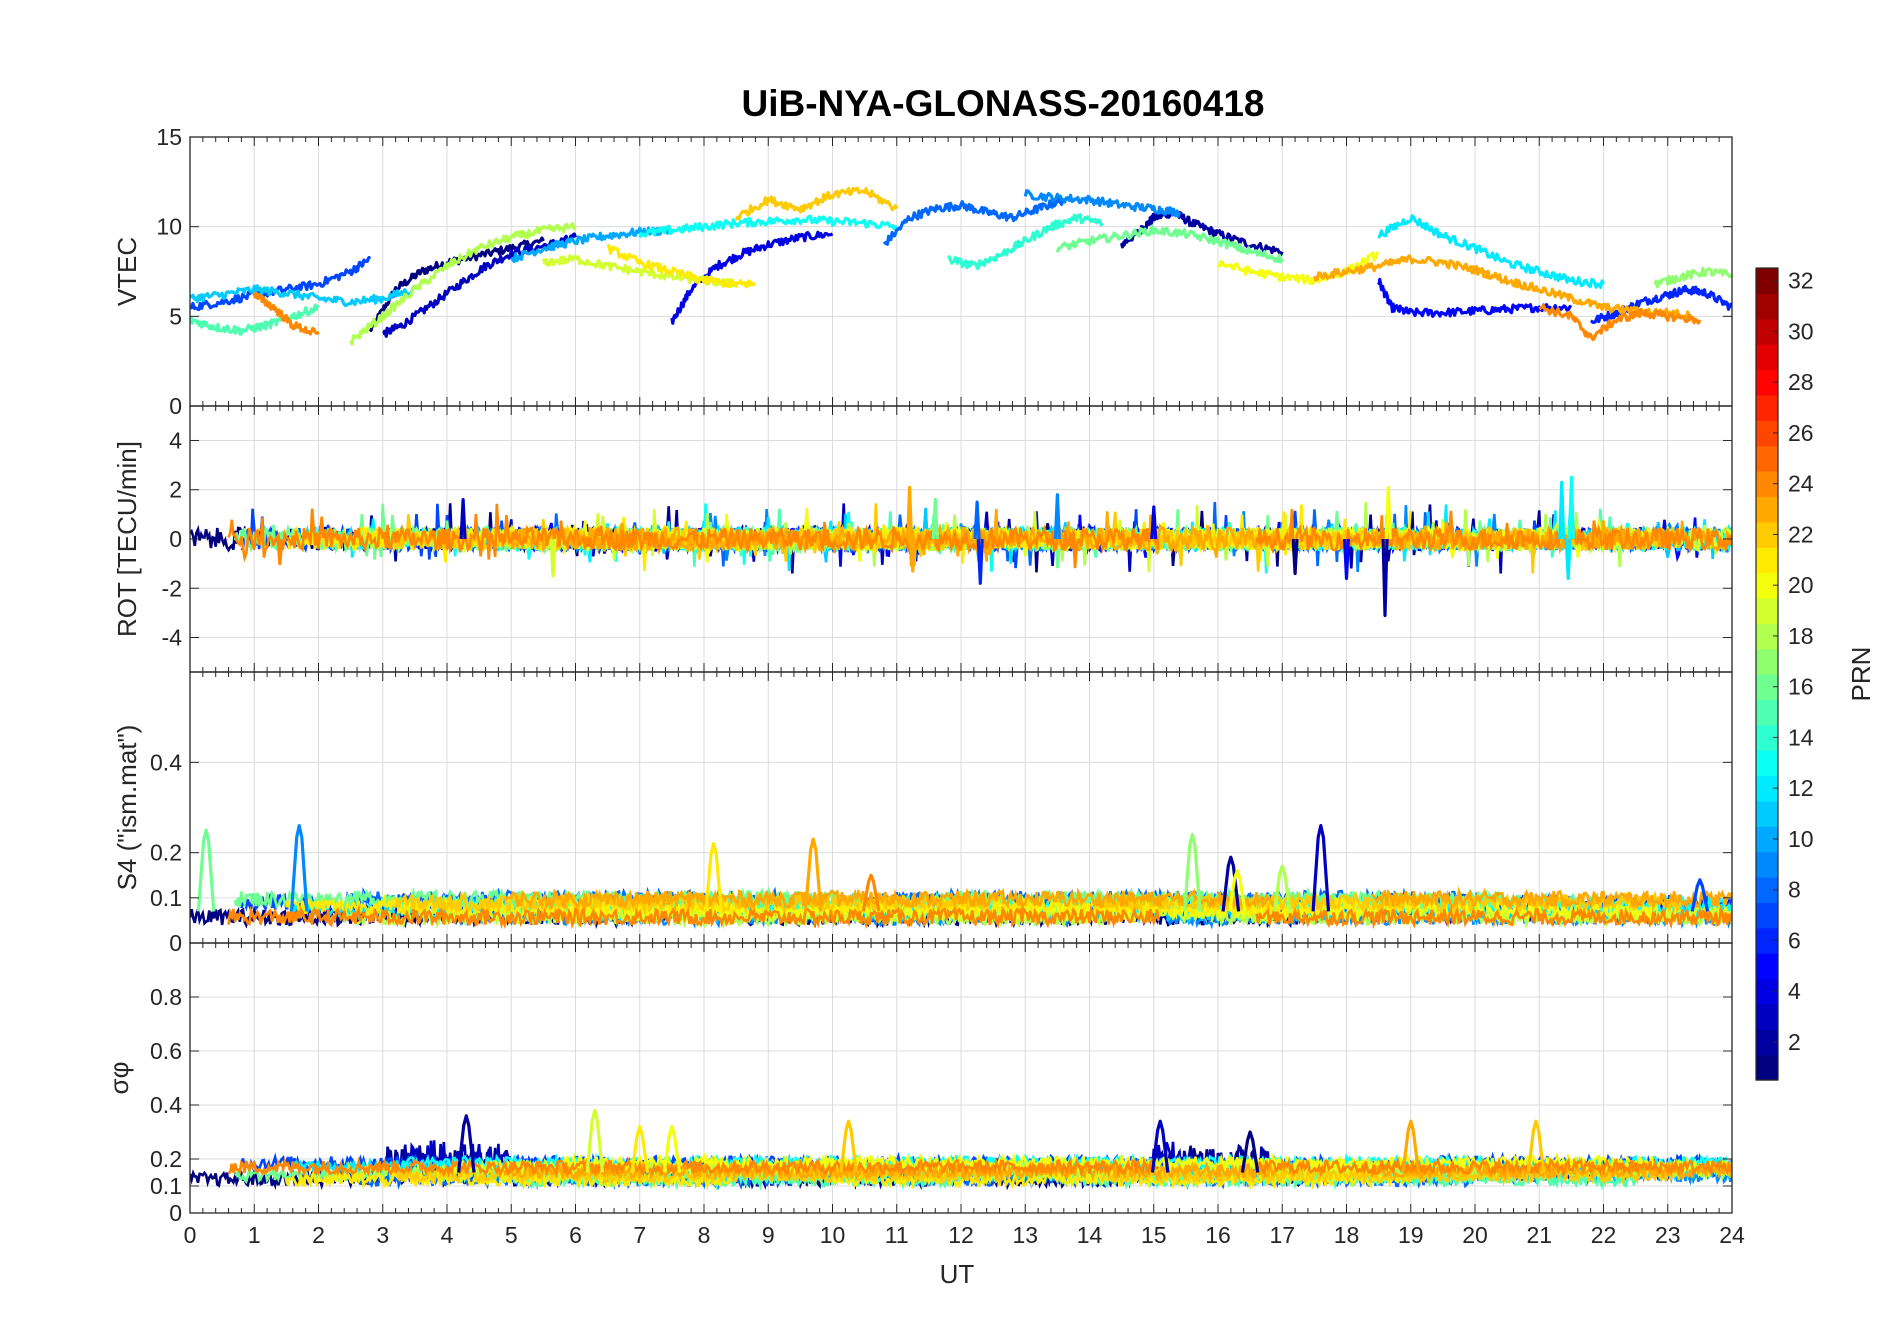 This screenshot has height=1330, width=1902. What do you see at coordinates (1218, 1235) in the screenshot?
I see `x-tick-16: 16` at bounding box center [1218, 1235].